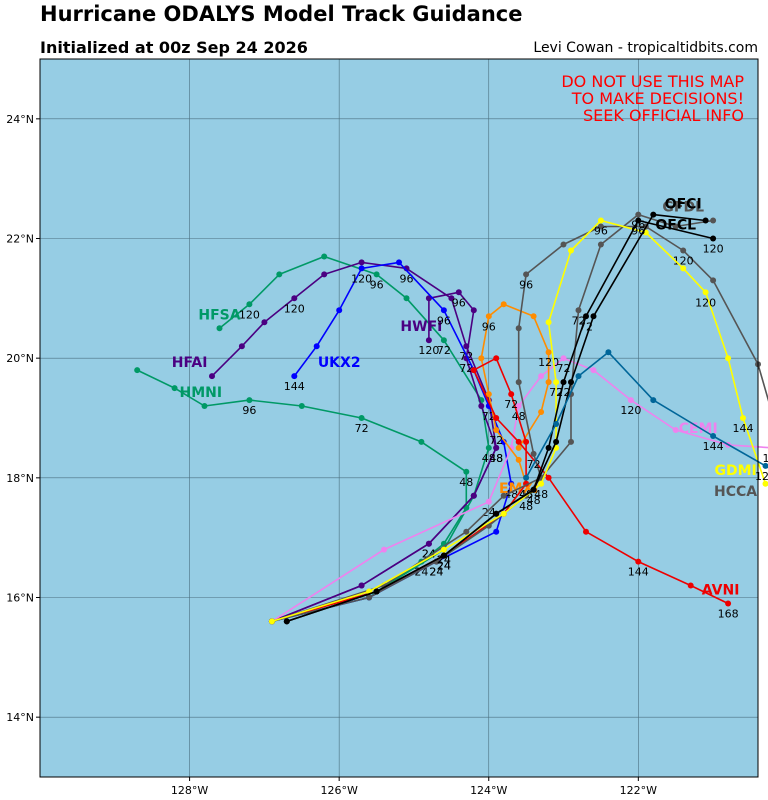 This screenshot has width=768, height=800. What do you see at coordinates (20, 239) in the screenshot?
I see `y-tick-label: 22°N` at bounding box center [20, 239].